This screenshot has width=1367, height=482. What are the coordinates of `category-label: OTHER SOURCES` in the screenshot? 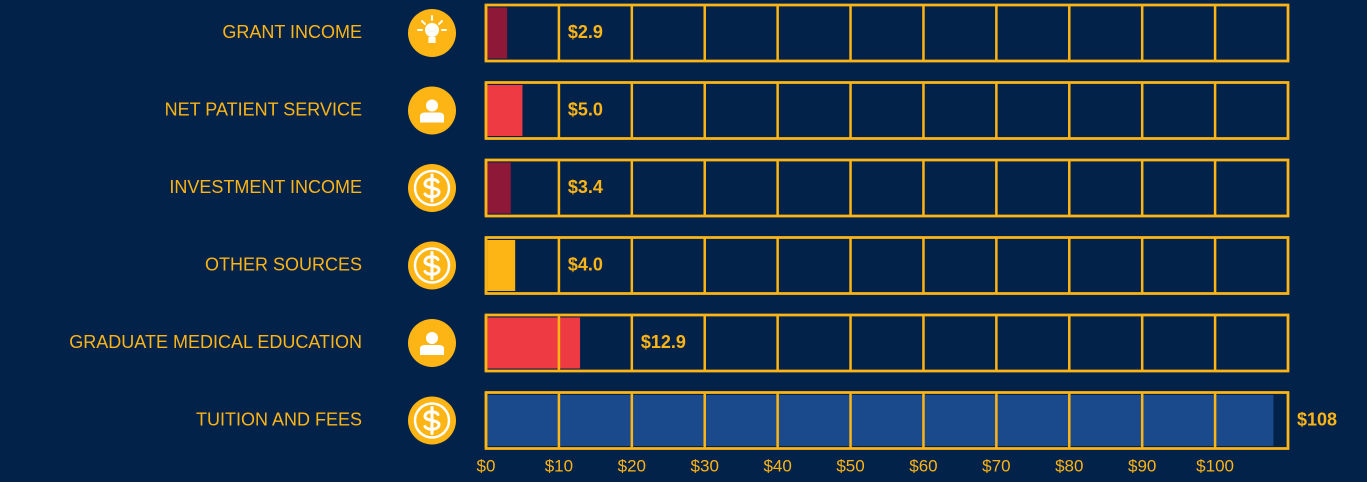 It's located at (283, 264).